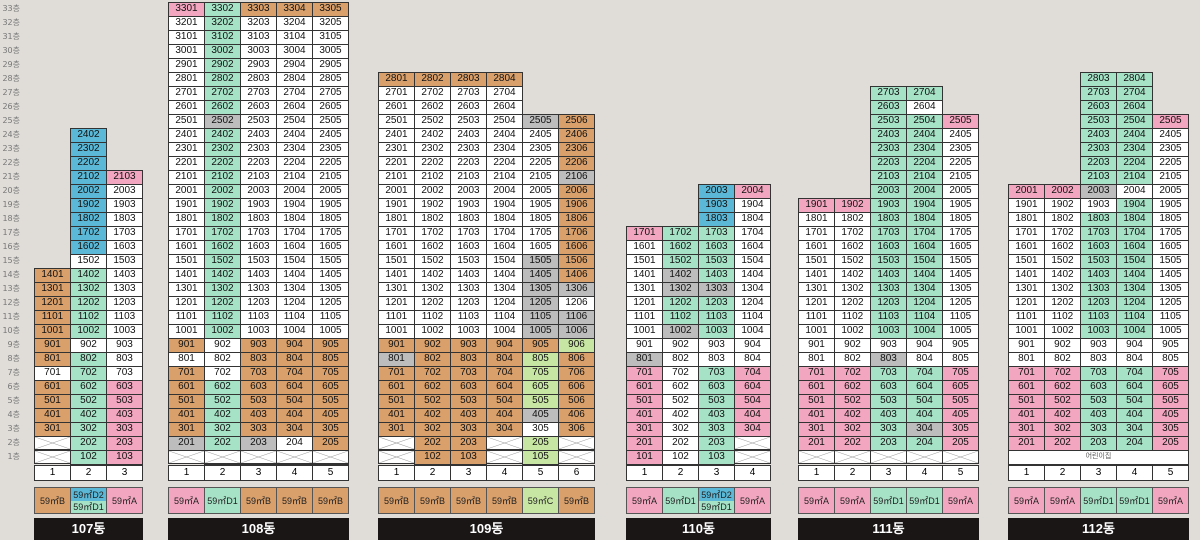 This screenshot has height=540, width=1200. I want to click on unit-cell: 2903, so click(258, 65).